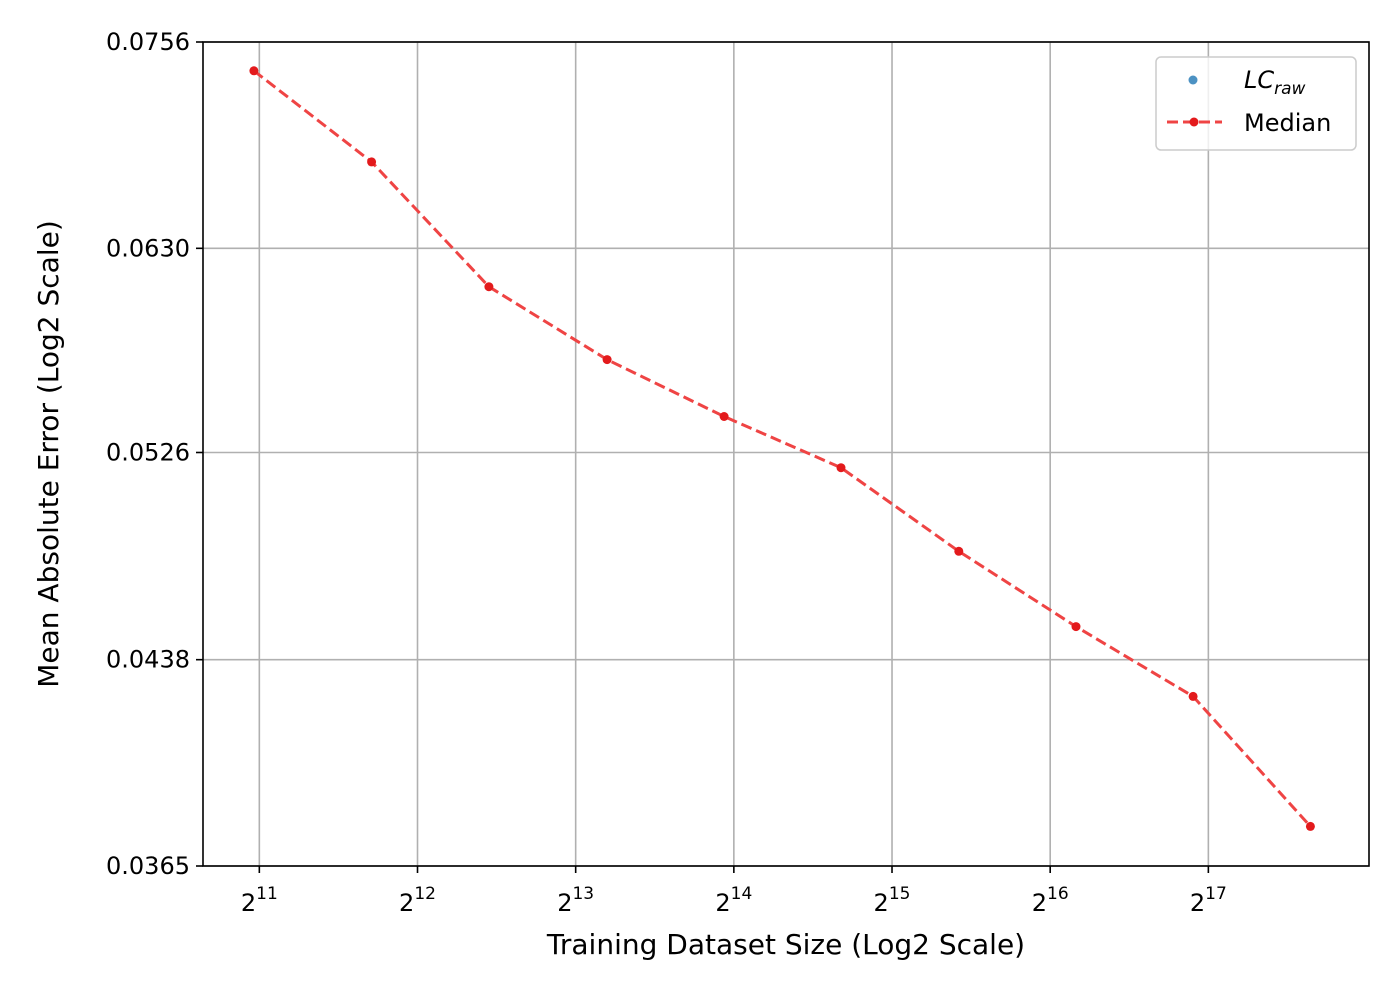 The height and width of the screenshot is (1005, 1400). I want to click on legend-median-label: Median, so click(1287, 123).